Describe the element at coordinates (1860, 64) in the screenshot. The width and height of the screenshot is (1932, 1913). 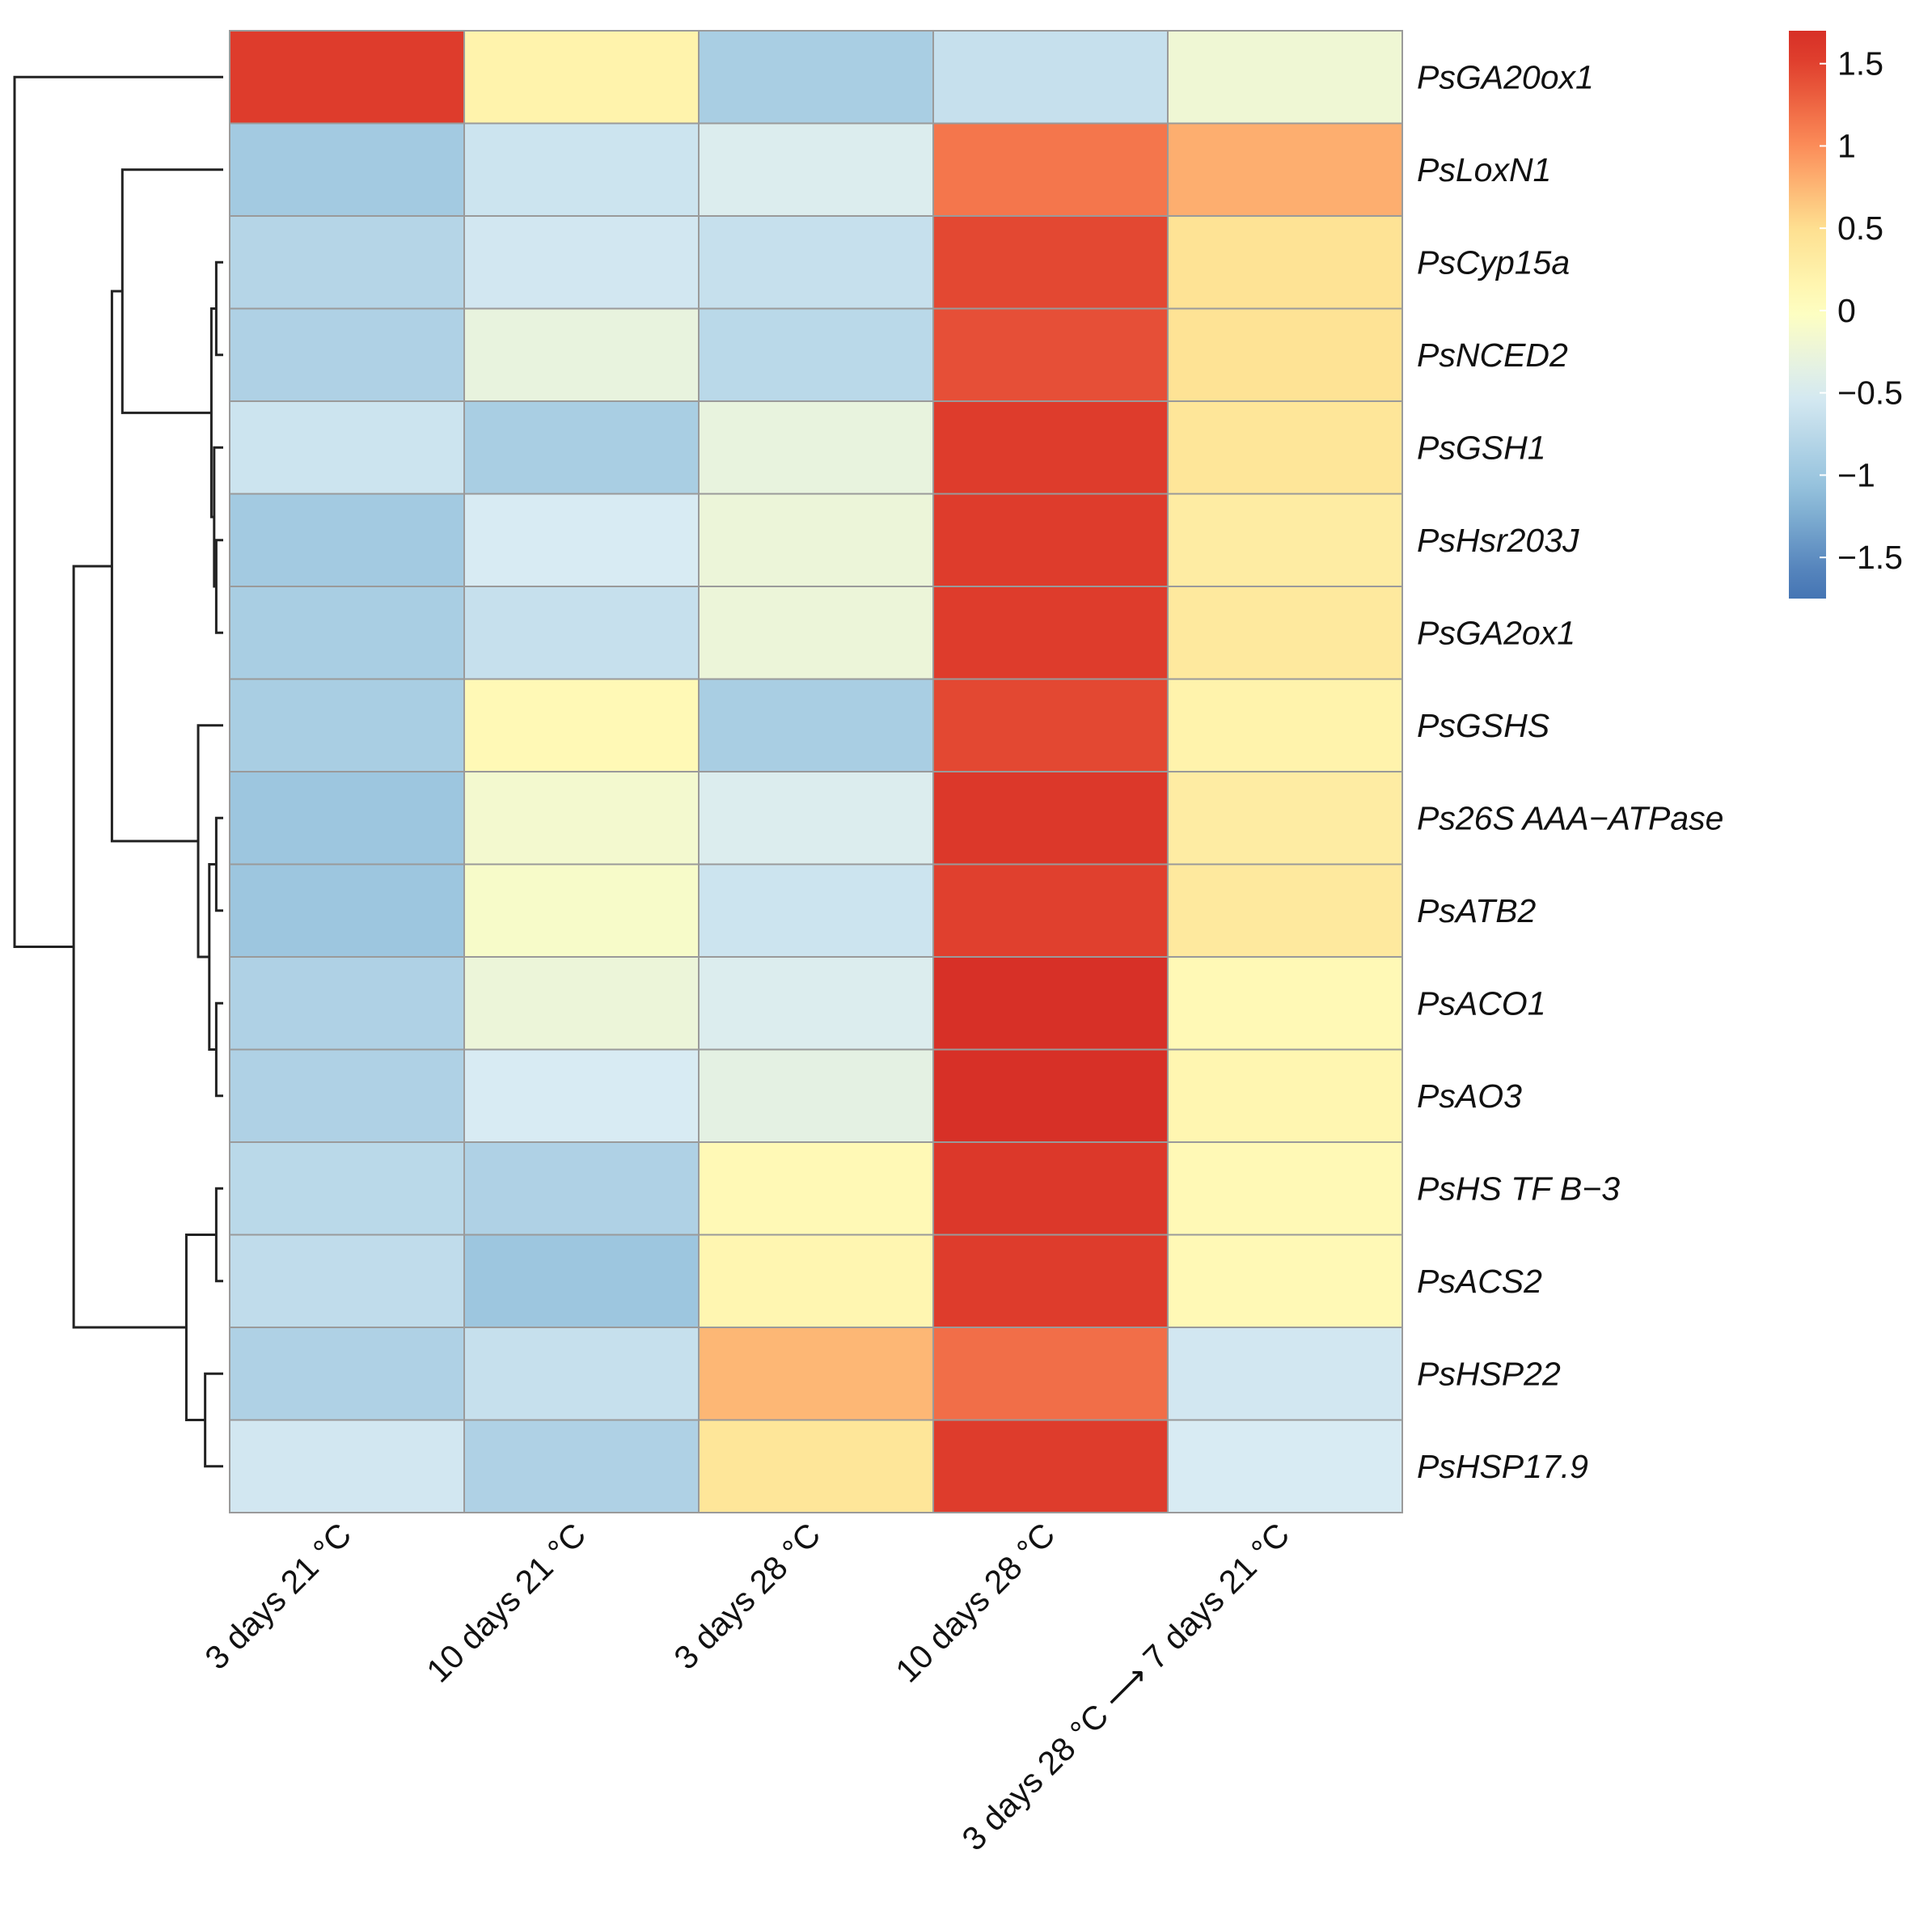
I see `legend-tick-label: 1.5` at that location.